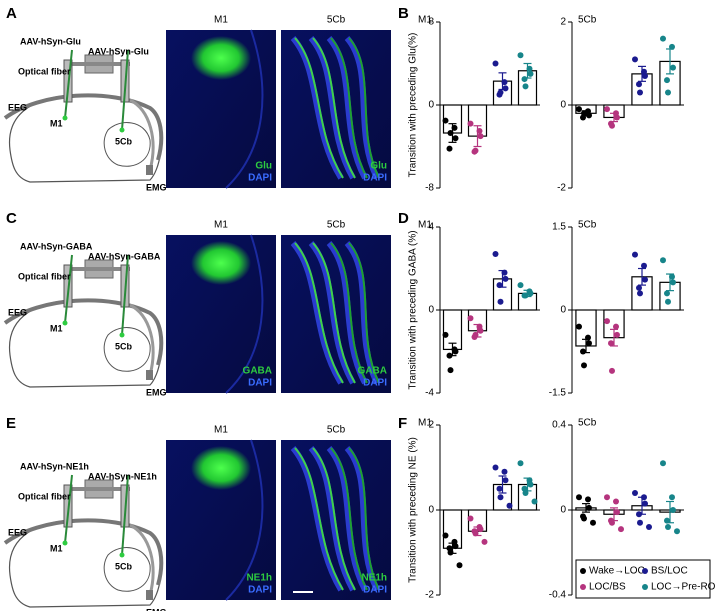  I want to click on panel-letter: C, so click(11, 218).